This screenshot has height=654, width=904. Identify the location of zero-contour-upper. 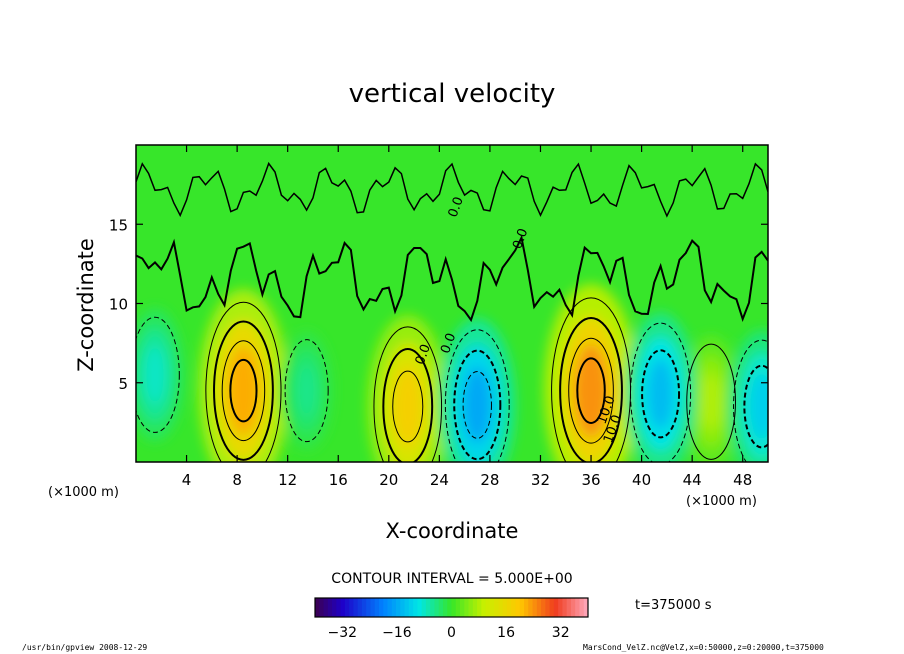
(452, 189).